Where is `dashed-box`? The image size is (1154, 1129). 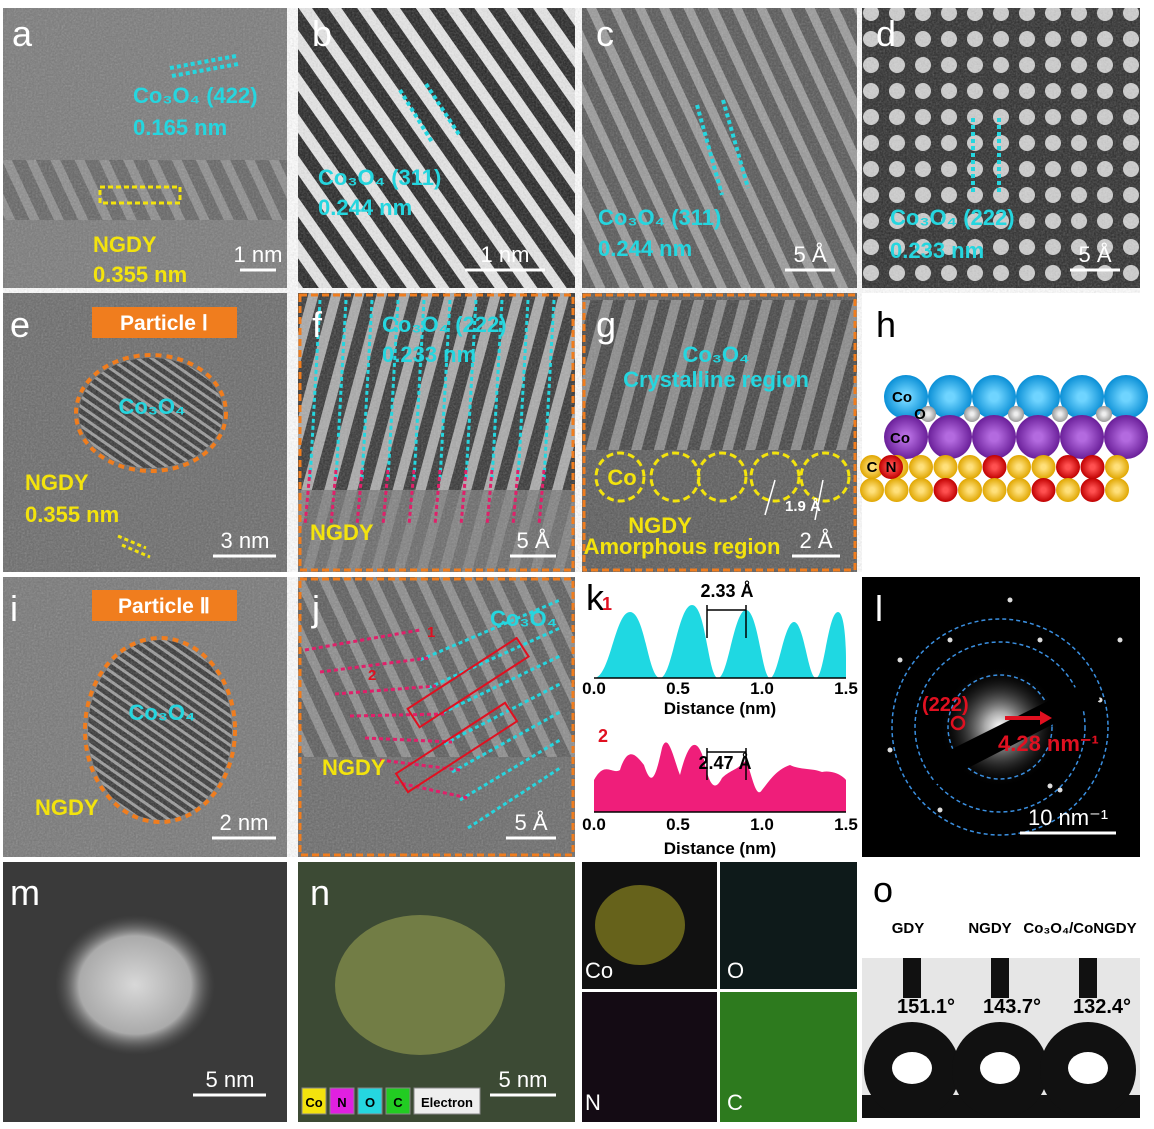 dashed-box is located at coordinates (140, 195).